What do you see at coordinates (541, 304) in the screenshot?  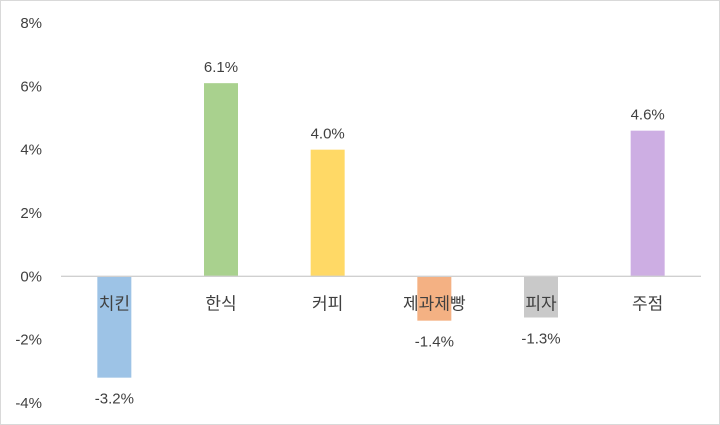 I see `category-label: 피자` at bounding box center [541, 304].